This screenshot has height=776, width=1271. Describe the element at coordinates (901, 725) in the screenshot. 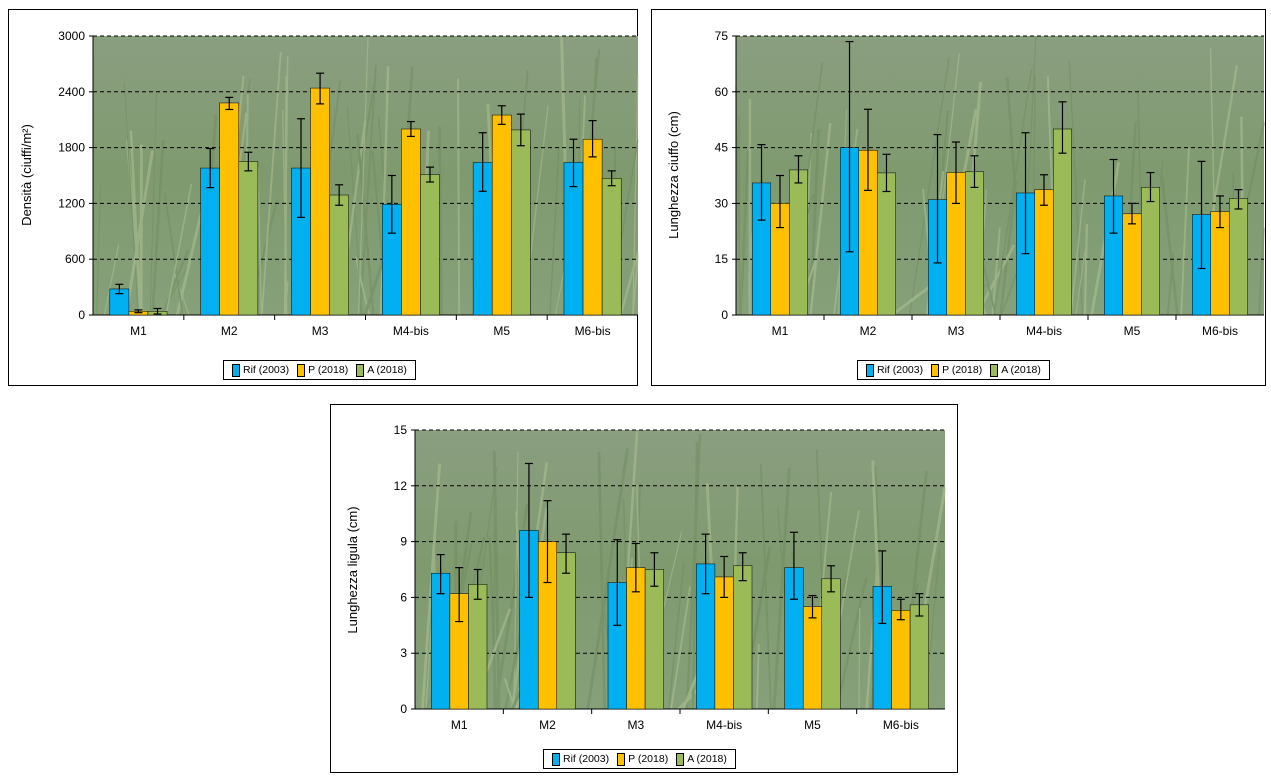

I see `x-tick-label: M6-bis` at that location.